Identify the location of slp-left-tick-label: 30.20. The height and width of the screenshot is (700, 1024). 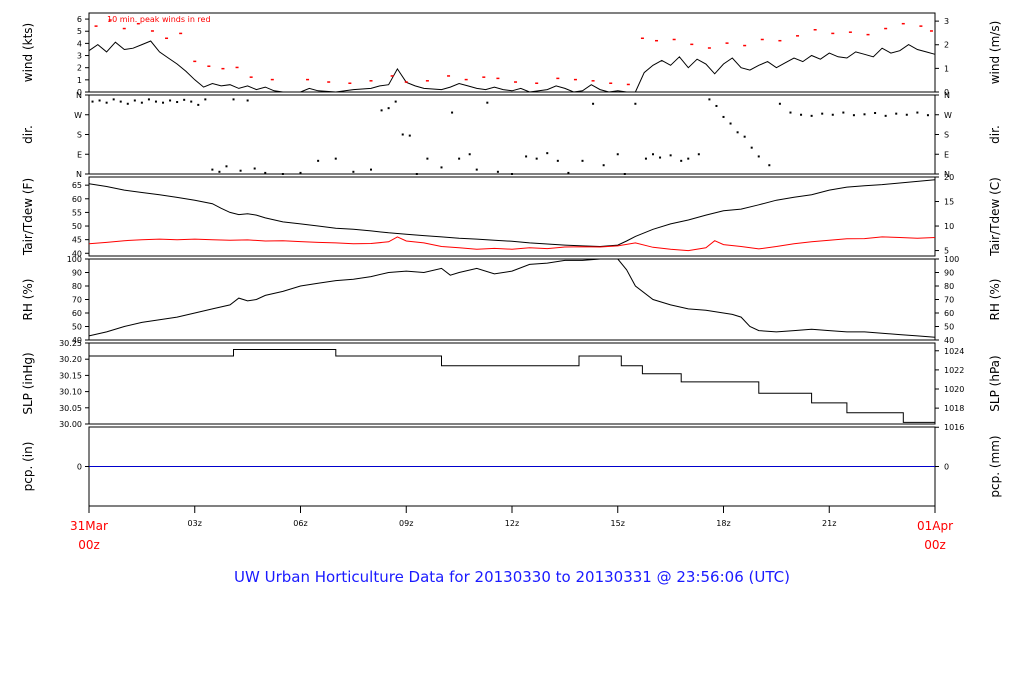
(70, 359).